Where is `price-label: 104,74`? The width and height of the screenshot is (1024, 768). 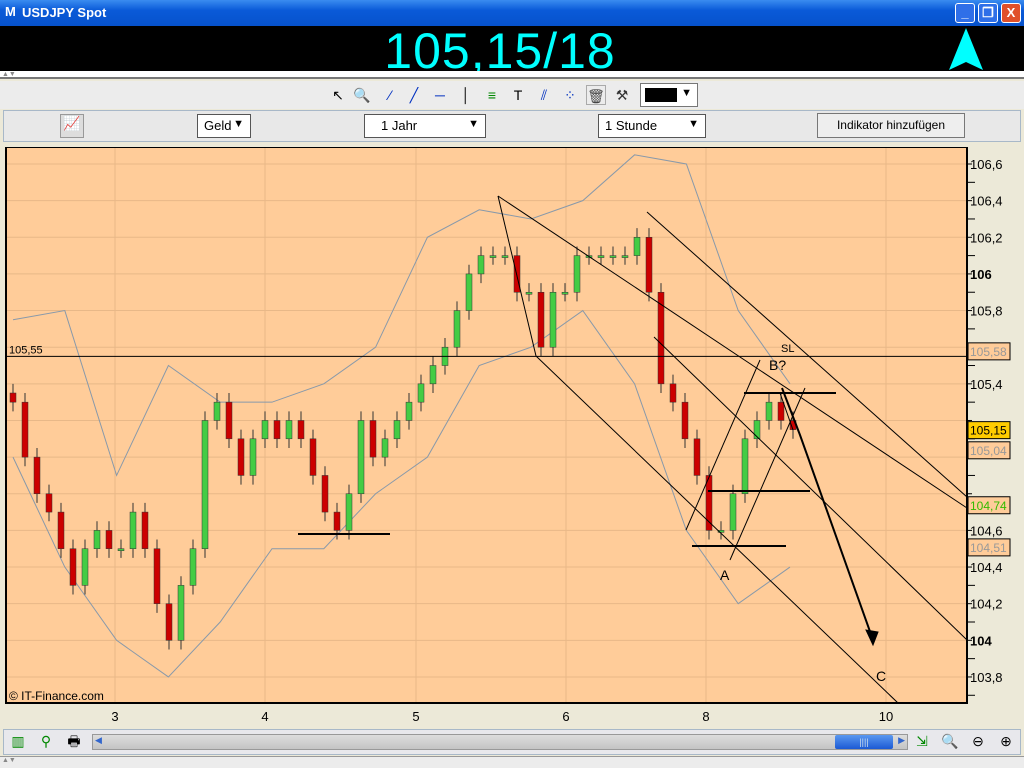 price-label: 104,74 is located at coordinates (988, 506).